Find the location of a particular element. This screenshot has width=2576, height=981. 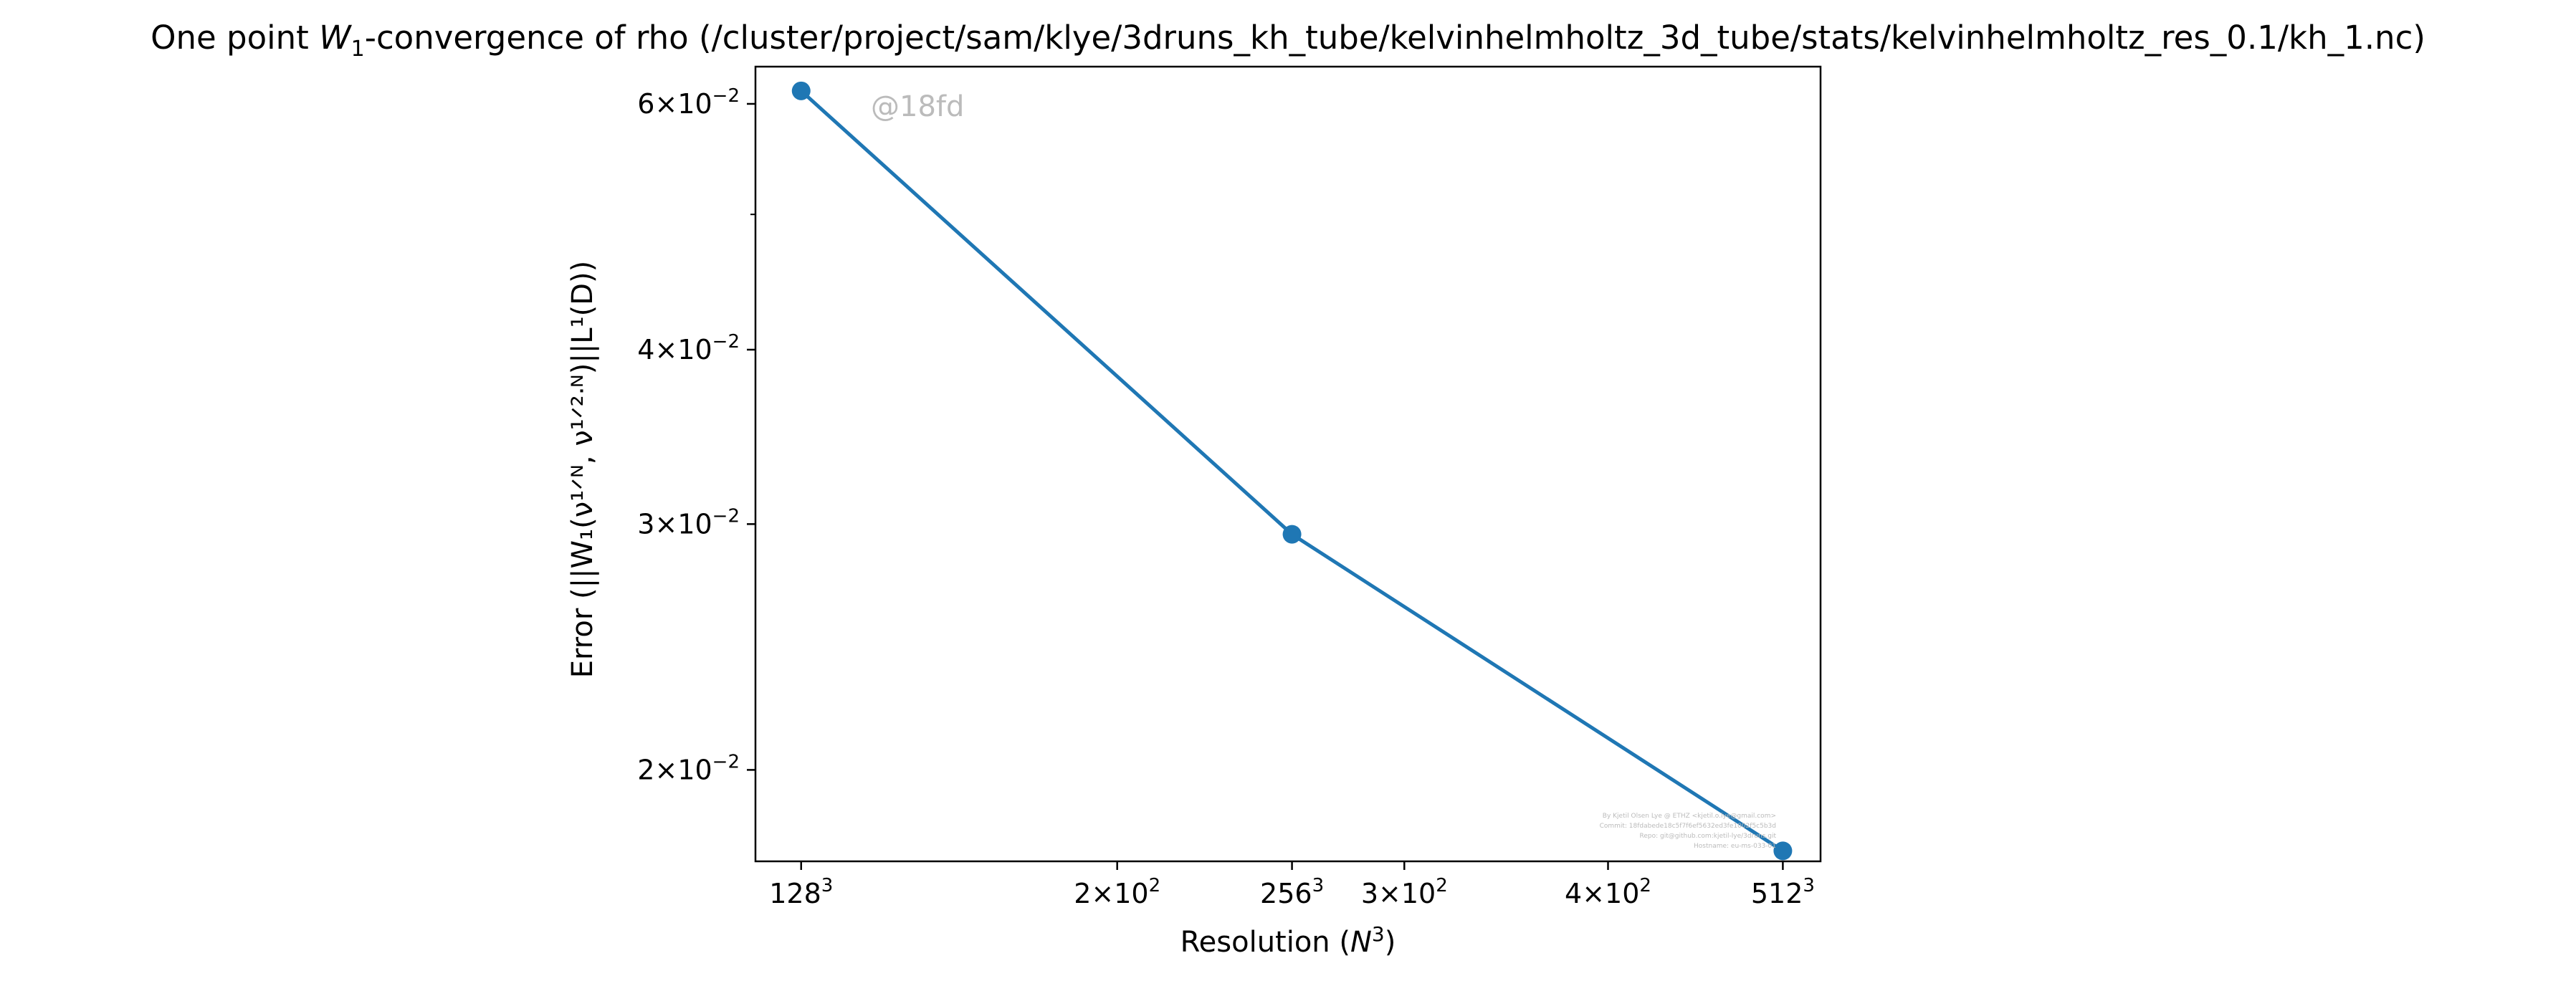

watermark: @18fd is located at coordinates (917, 106).